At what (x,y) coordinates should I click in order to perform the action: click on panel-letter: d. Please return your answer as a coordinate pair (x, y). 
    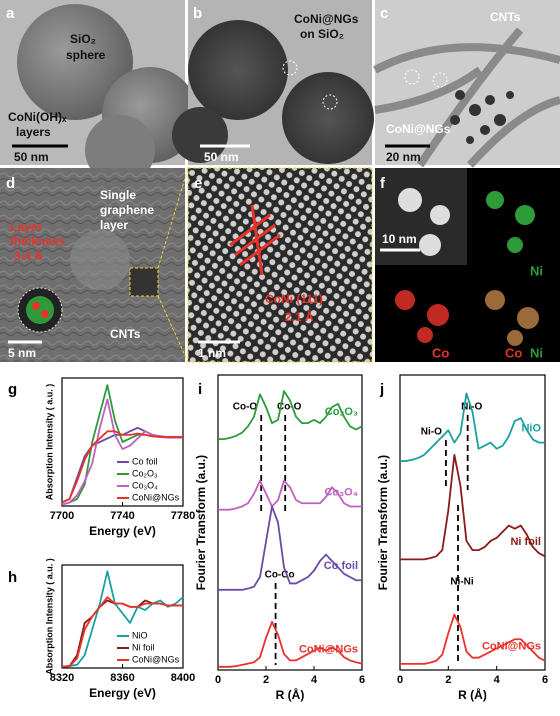
    Looking at the image, I should click on (10, 183).